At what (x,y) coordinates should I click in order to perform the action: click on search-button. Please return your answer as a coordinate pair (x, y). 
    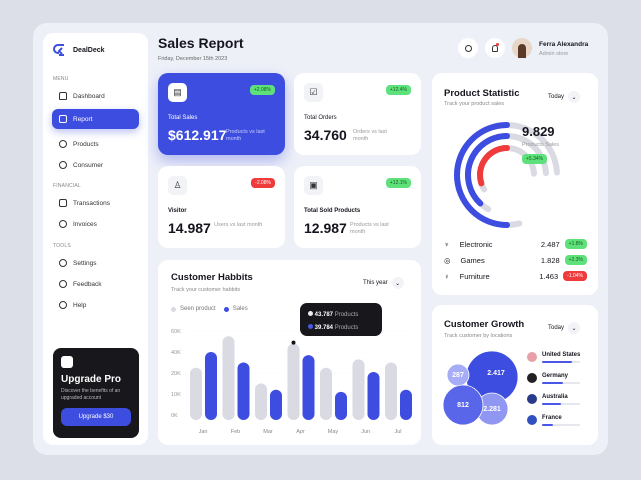
    Looking at the image, I should click on (468, 48).